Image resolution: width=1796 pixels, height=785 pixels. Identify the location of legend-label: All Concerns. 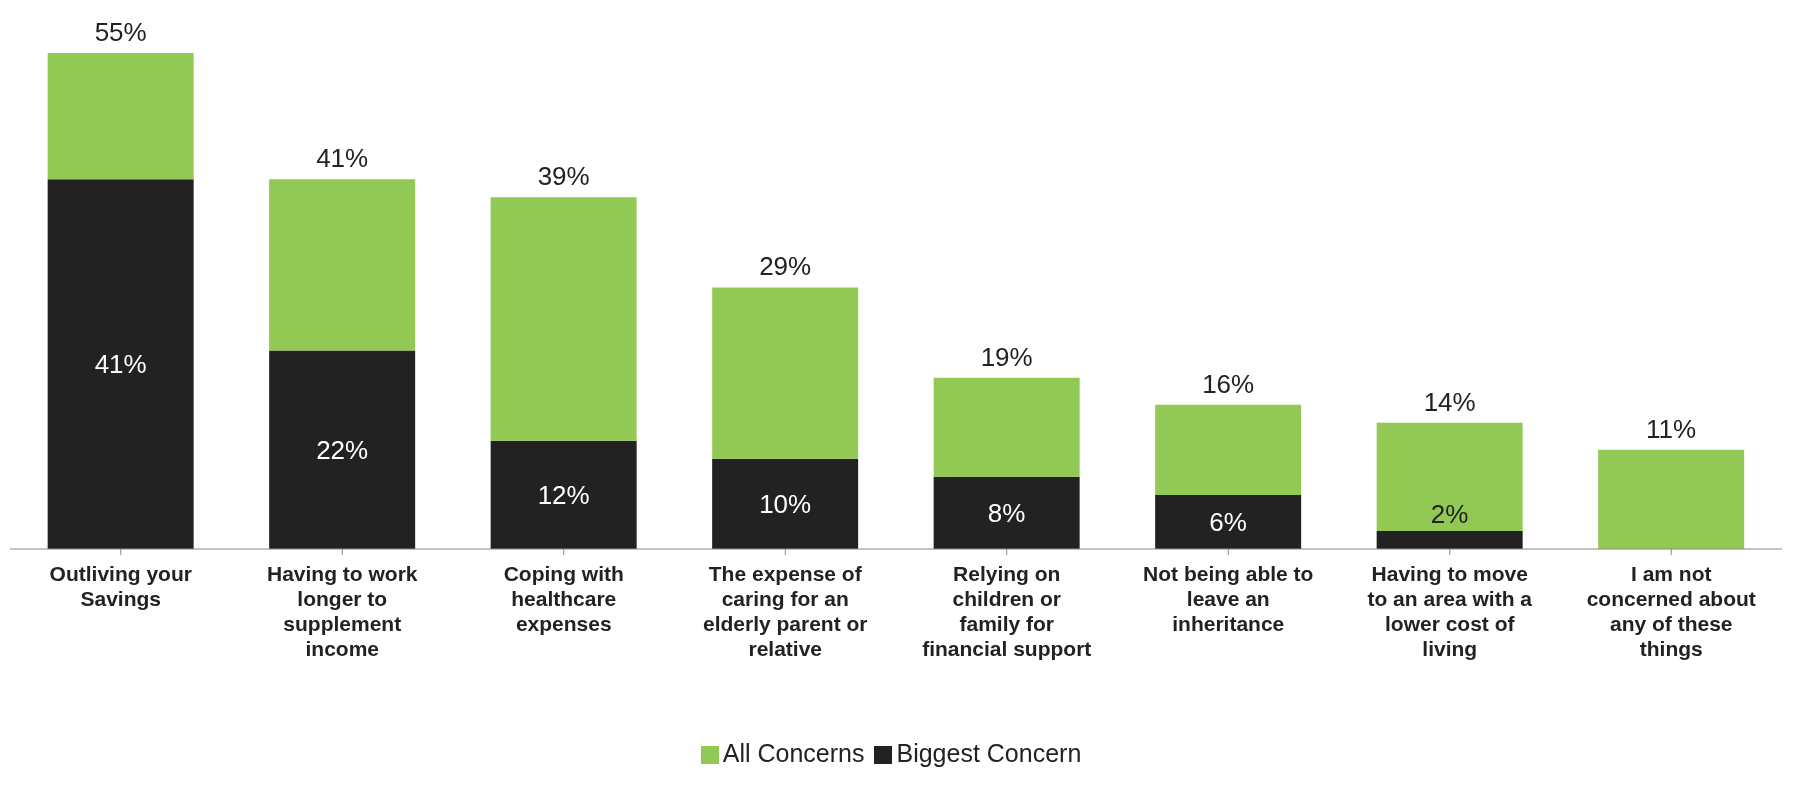
(793, 753).